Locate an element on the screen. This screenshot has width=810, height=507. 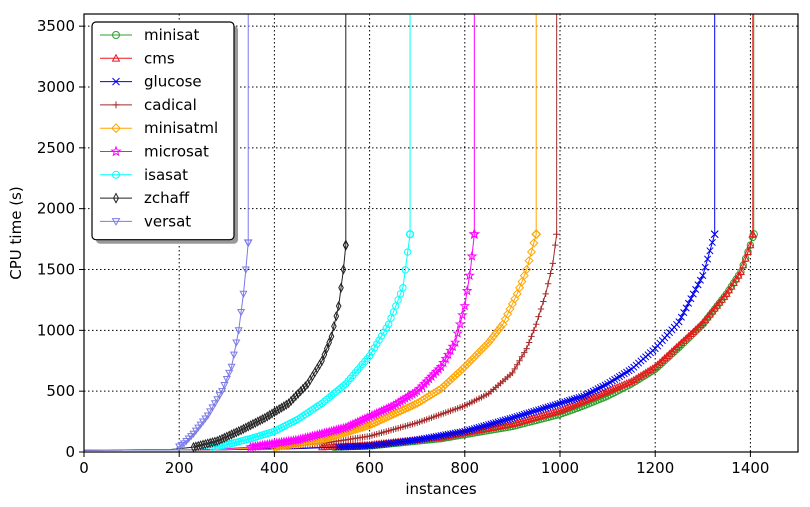
x-tick-label: 800 is located at coordinates (464, 468).